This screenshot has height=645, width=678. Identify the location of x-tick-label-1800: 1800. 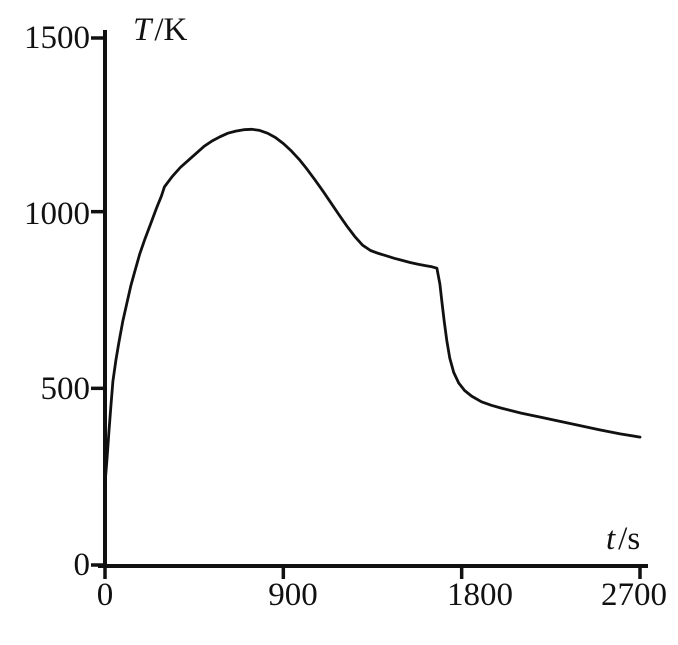
(480, 595).